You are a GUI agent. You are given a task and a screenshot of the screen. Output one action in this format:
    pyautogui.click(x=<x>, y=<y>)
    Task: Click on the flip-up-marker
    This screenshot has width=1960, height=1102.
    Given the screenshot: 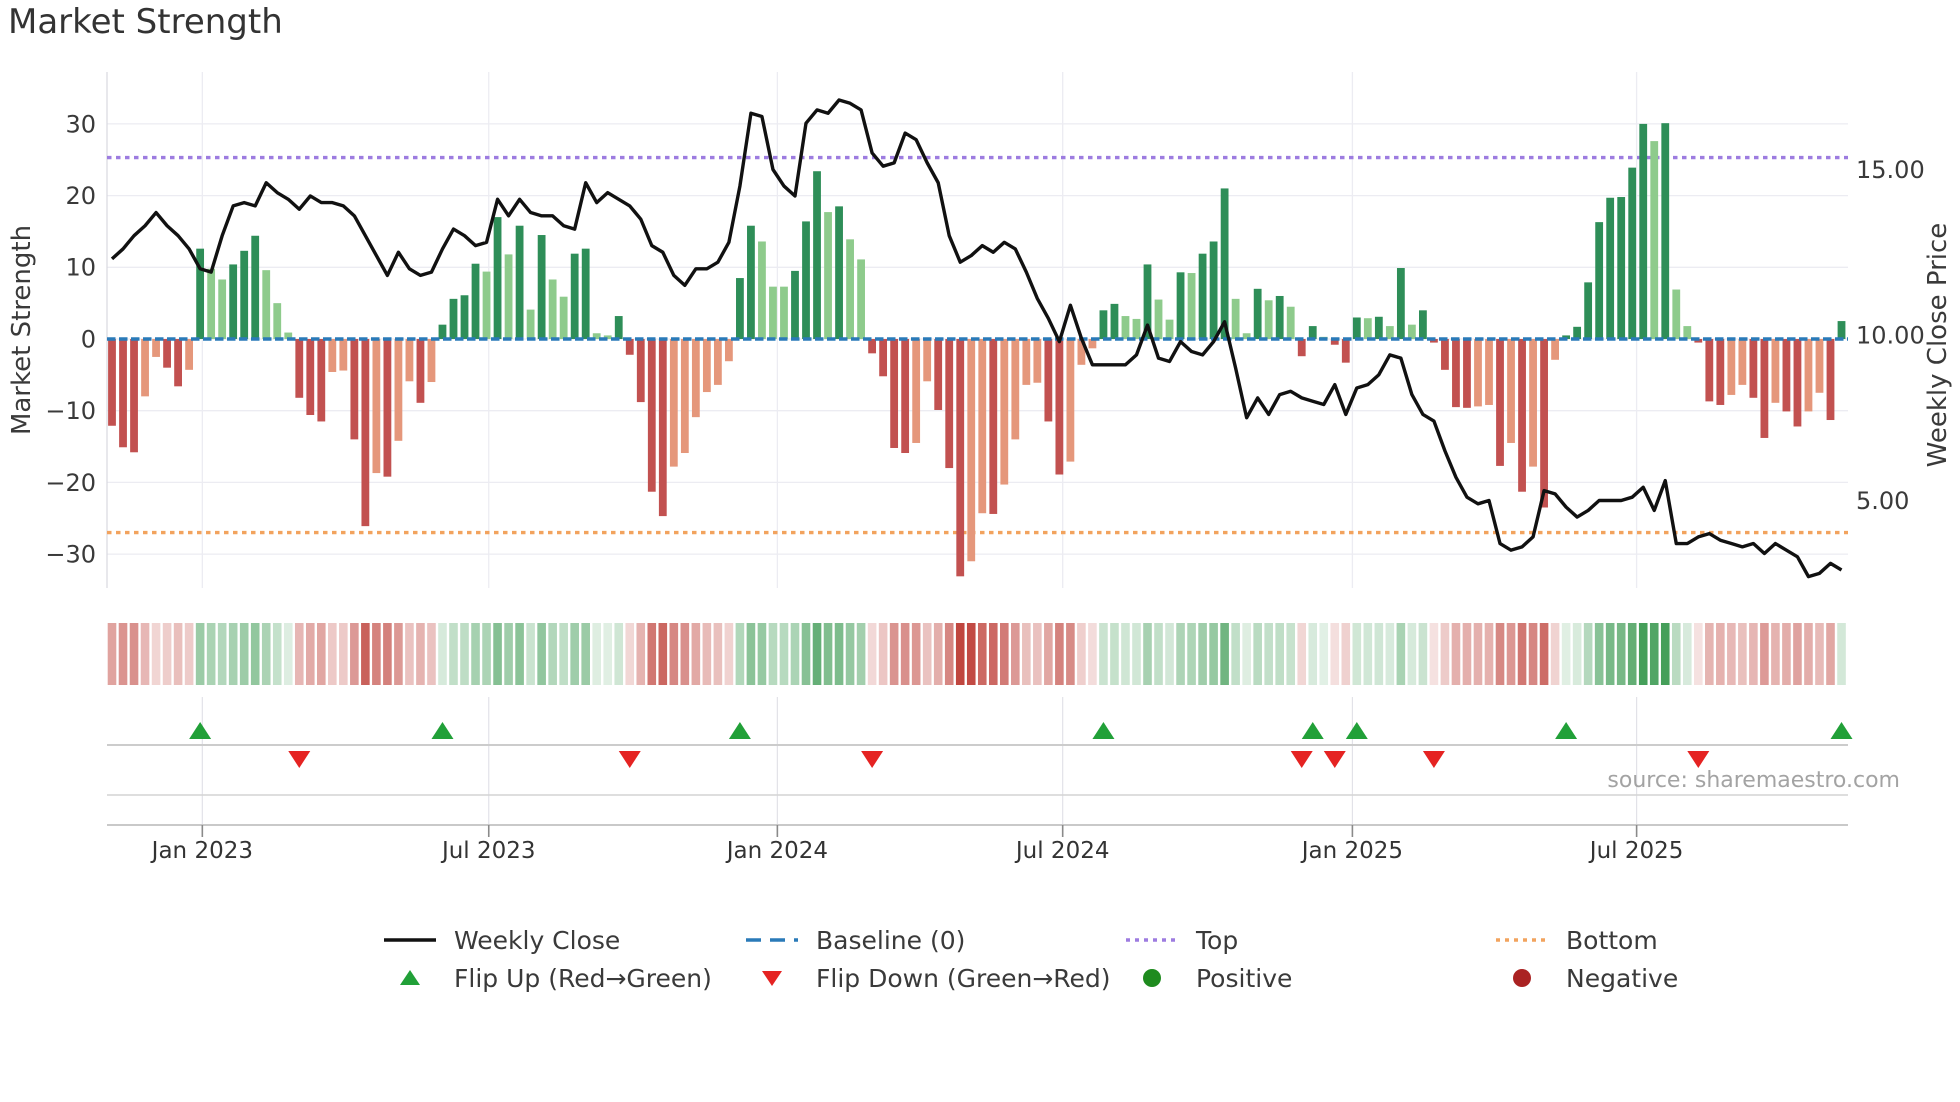 What is the action you would take?
    pyautogui.click(x=1841, y=730)
    